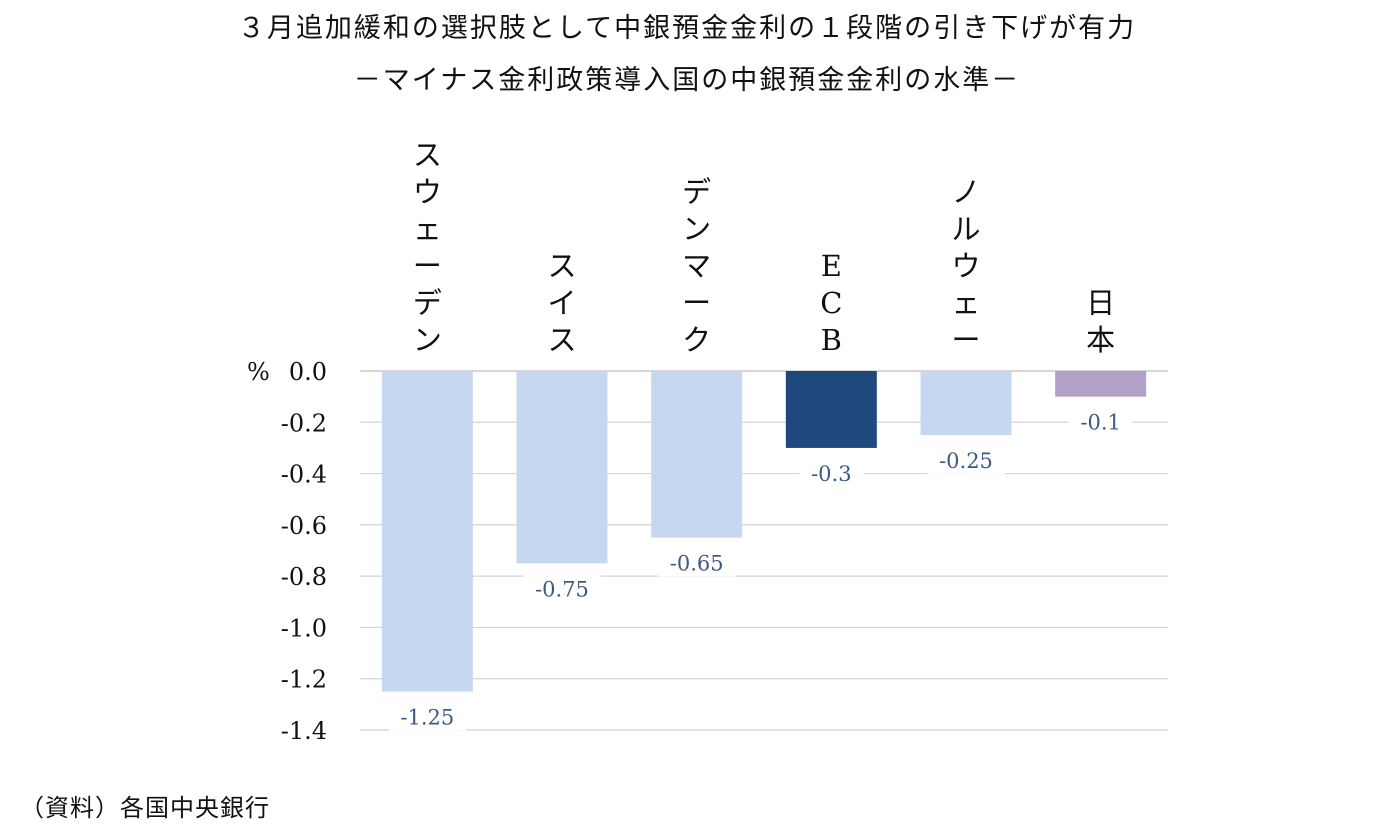  Describe the element at coordinates (145, 808) in the screenshot. I see `source-note: （資料）各国中央銀行` at that location.